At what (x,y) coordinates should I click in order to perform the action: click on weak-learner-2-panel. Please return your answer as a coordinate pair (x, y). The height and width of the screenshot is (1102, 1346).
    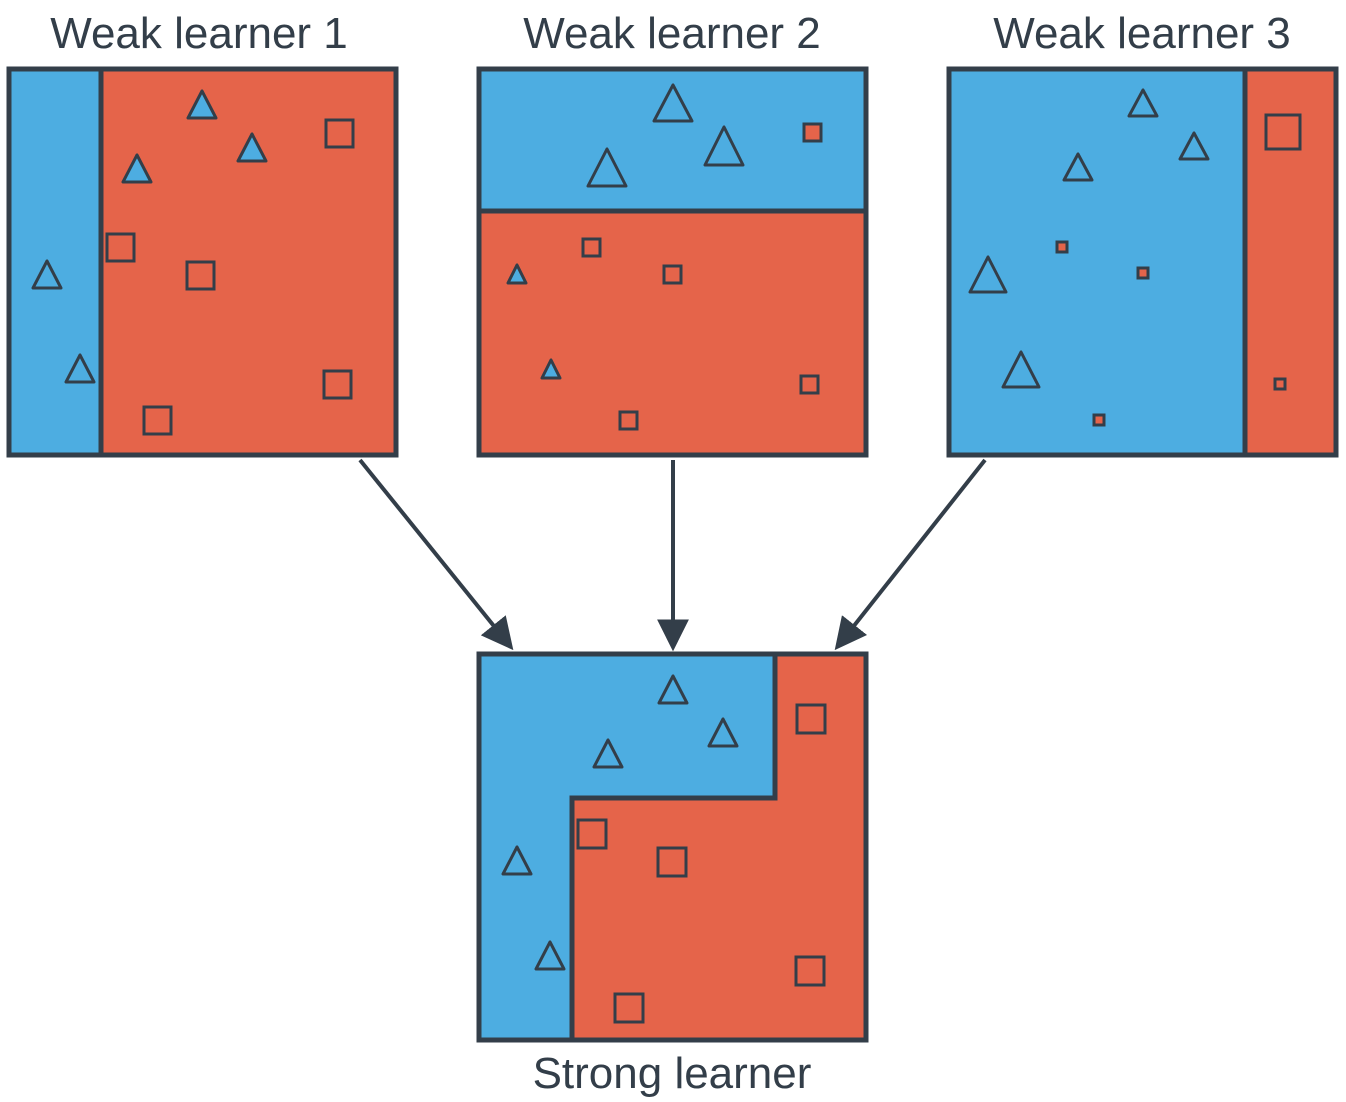
    Looking at the image, I should click on (672, 262).